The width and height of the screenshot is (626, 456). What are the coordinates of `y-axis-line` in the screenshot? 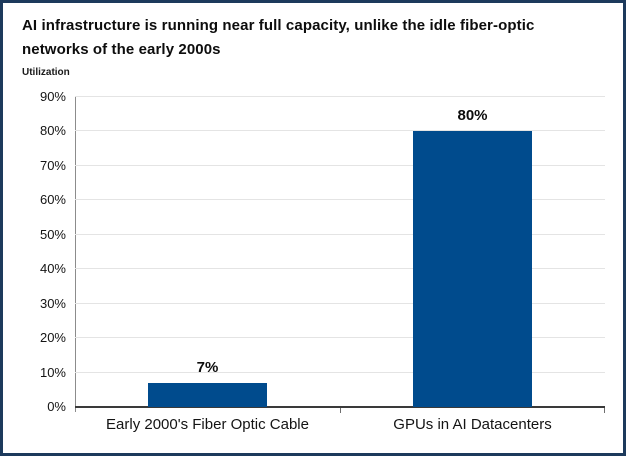 It's located at (75, 254).